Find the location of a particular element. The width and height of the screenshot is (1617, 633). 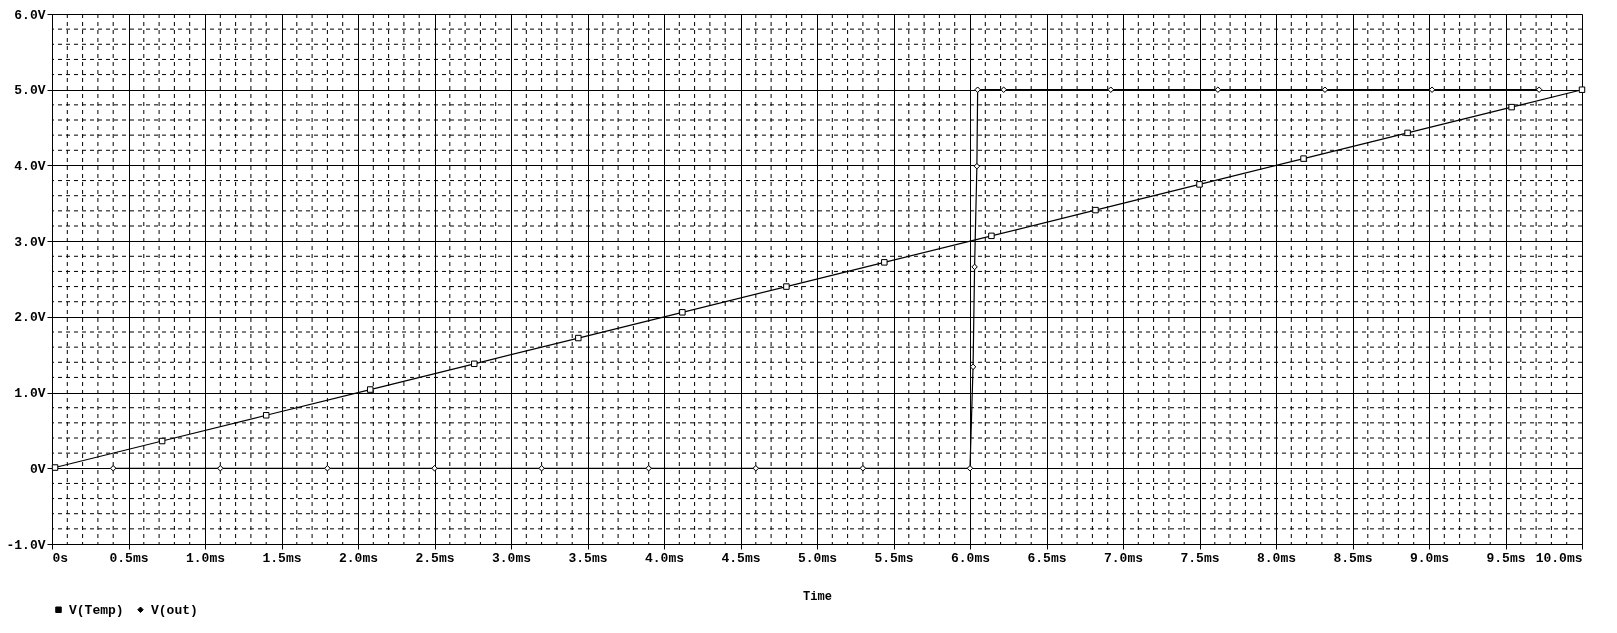

x-tick-label: 0.5ms is located at coordinates (129, 558).